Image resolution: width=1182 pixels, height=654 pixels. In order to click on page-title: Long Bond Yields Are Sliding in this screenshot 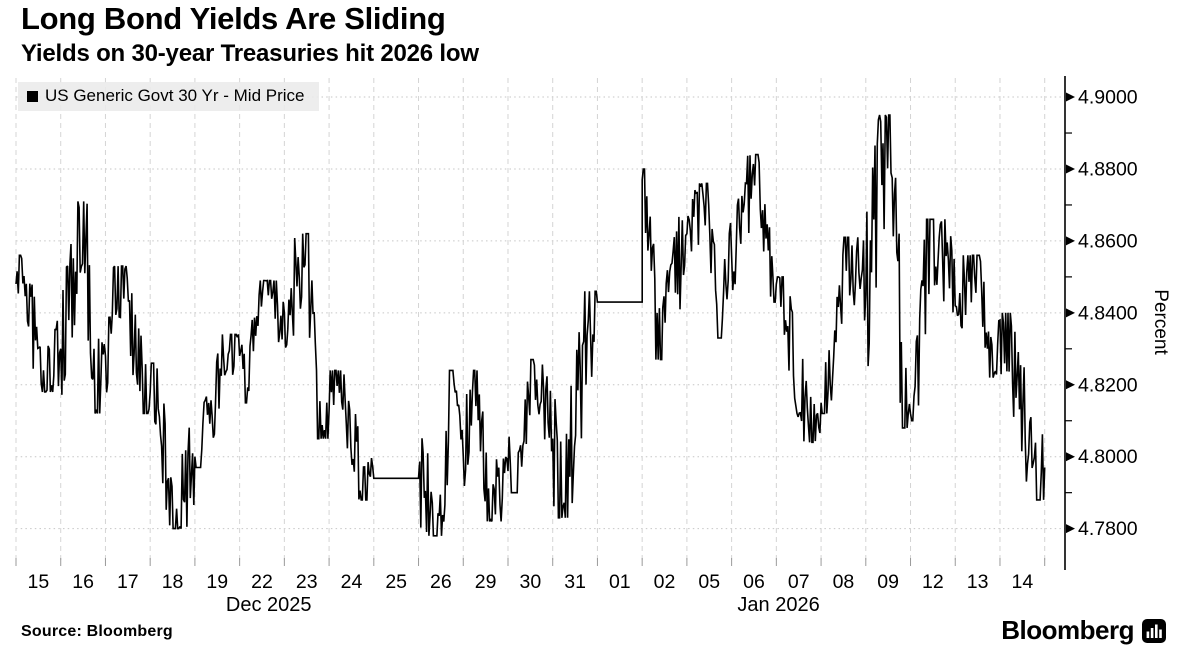, I will do `click(233, 18)`.